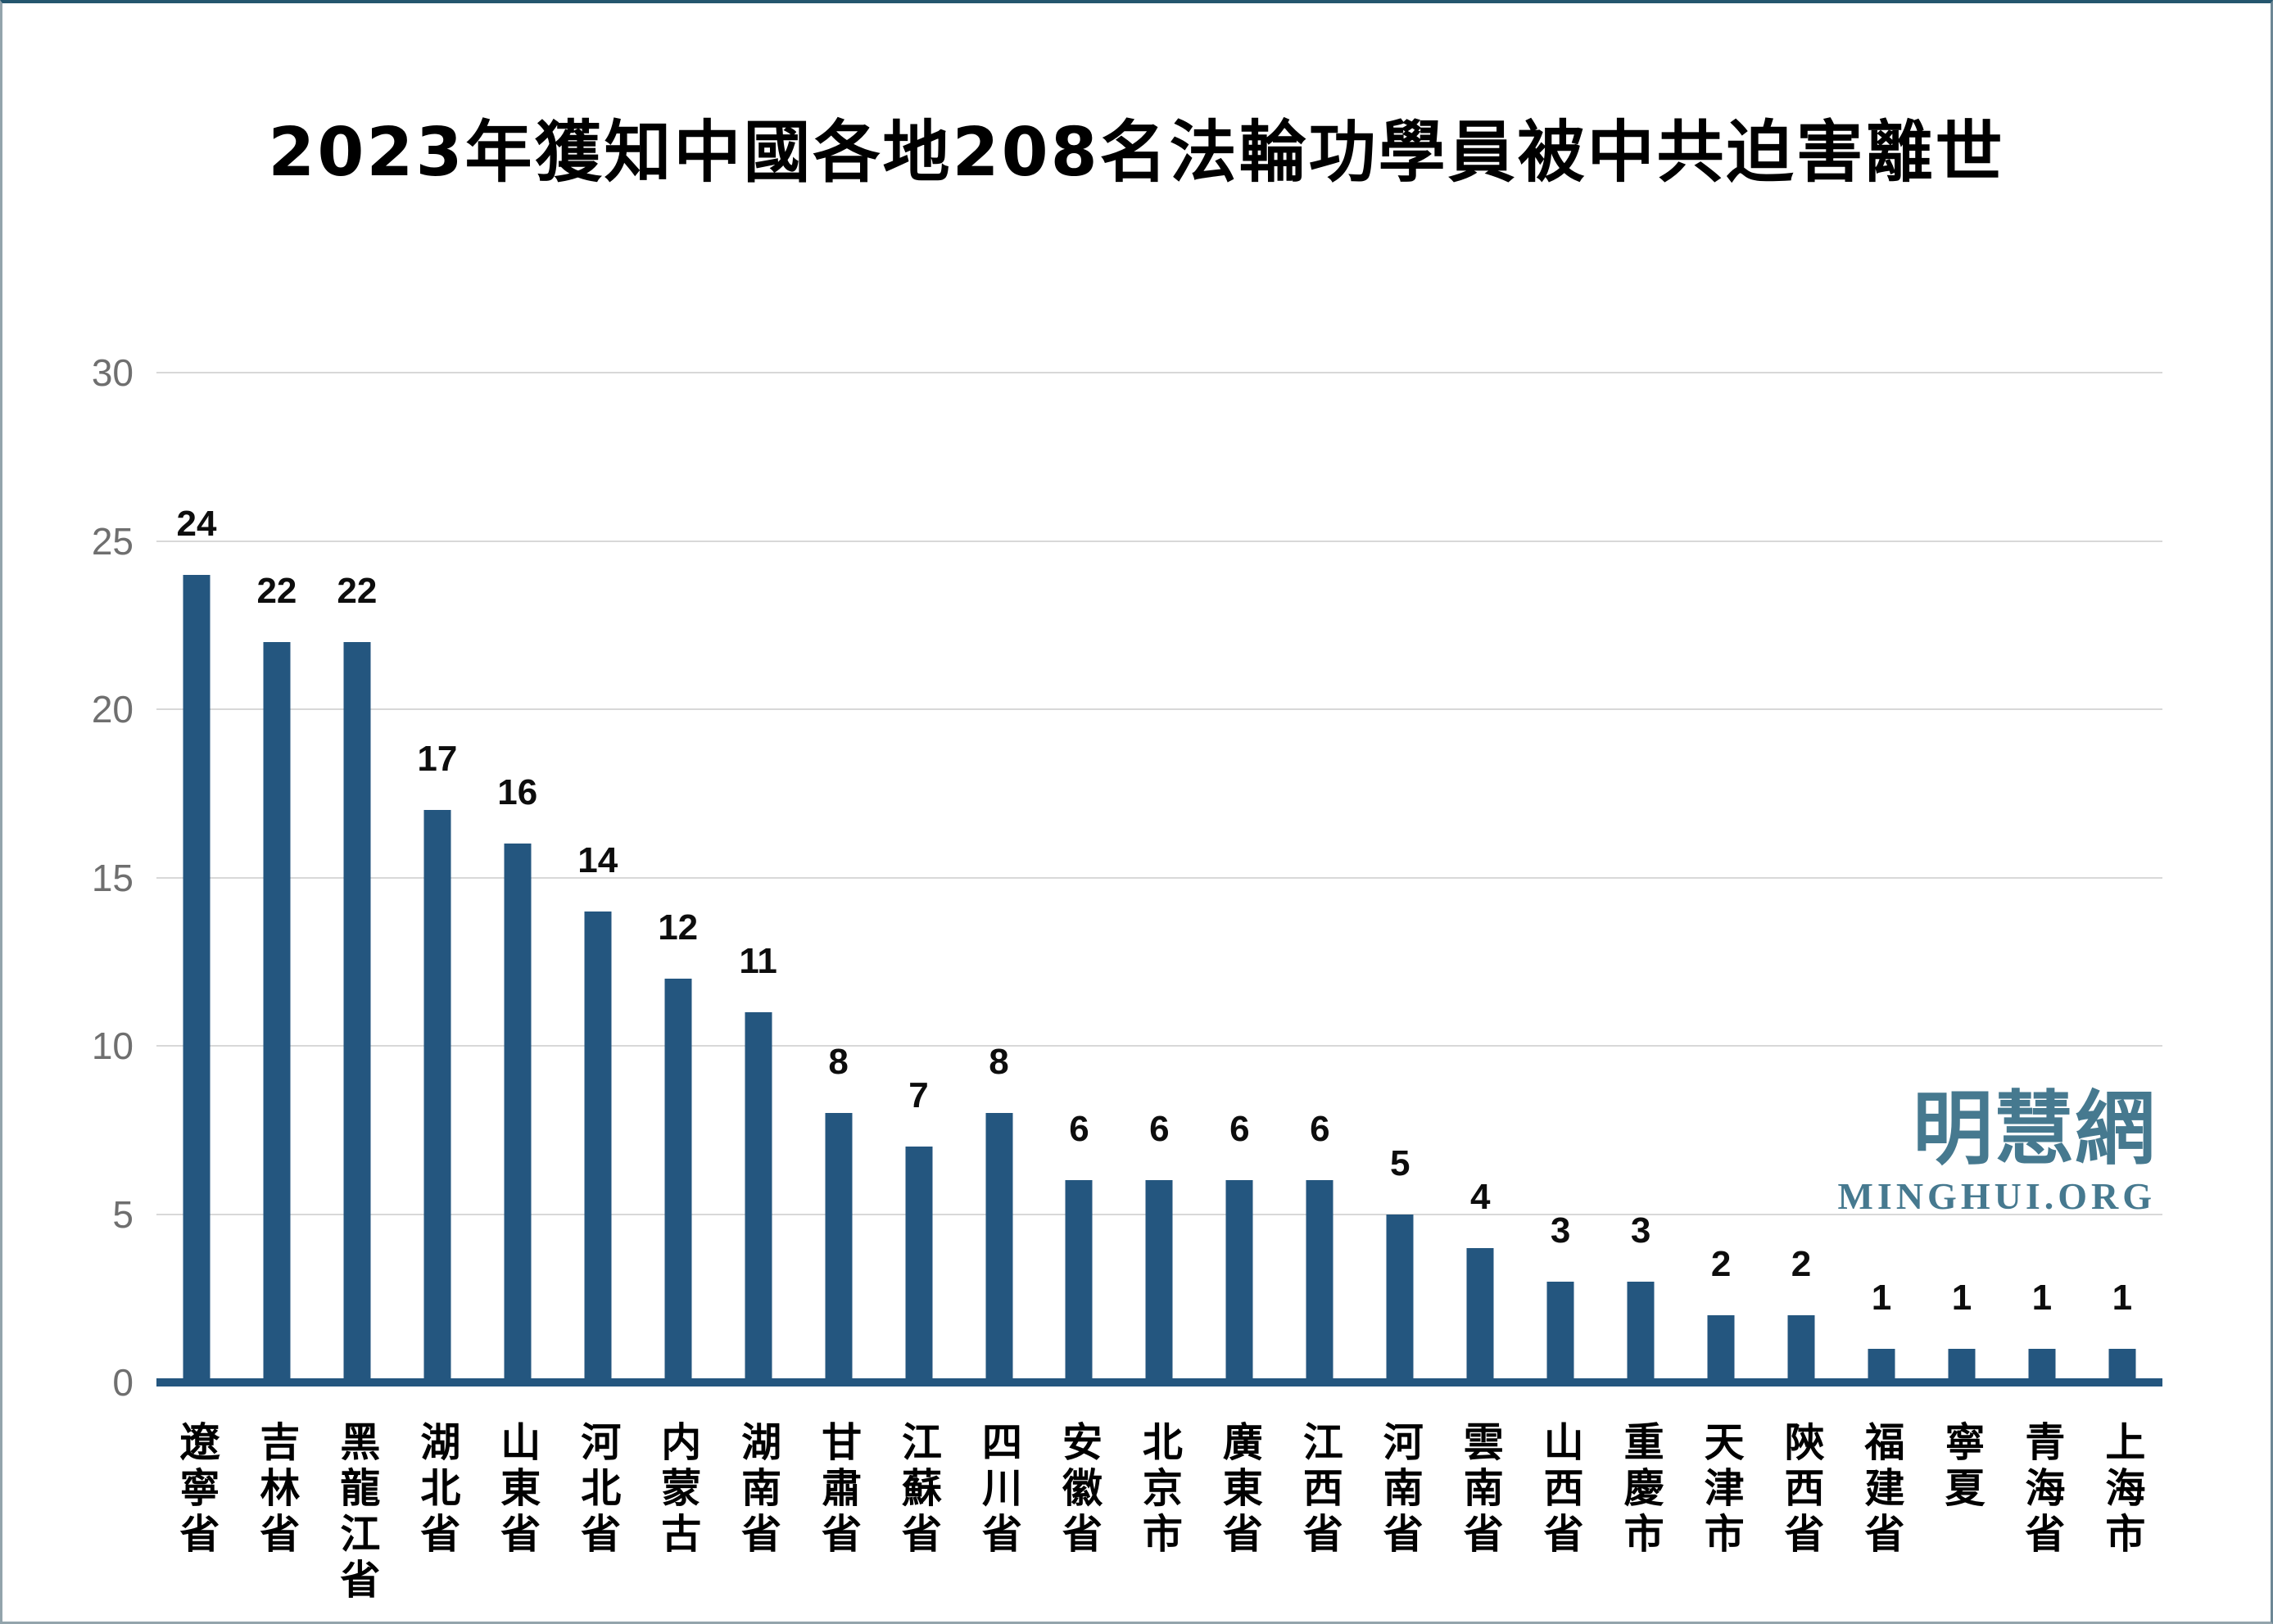 Image resolution: width=2273 pixels, height=1624 pixels. I want to click on bar-slot: 3, so click(1641, 877).